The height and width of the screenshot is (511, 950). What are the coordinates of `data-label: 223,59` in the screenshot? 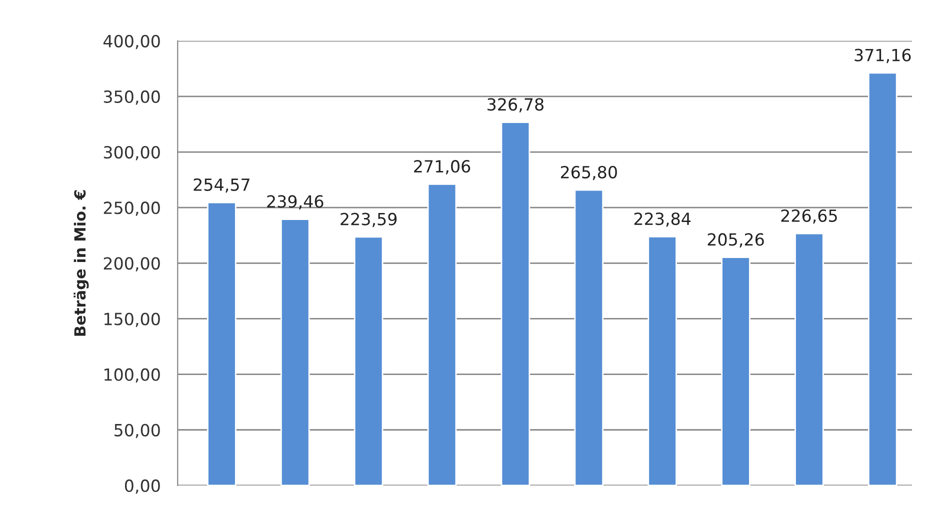 It's located at (368, 220).